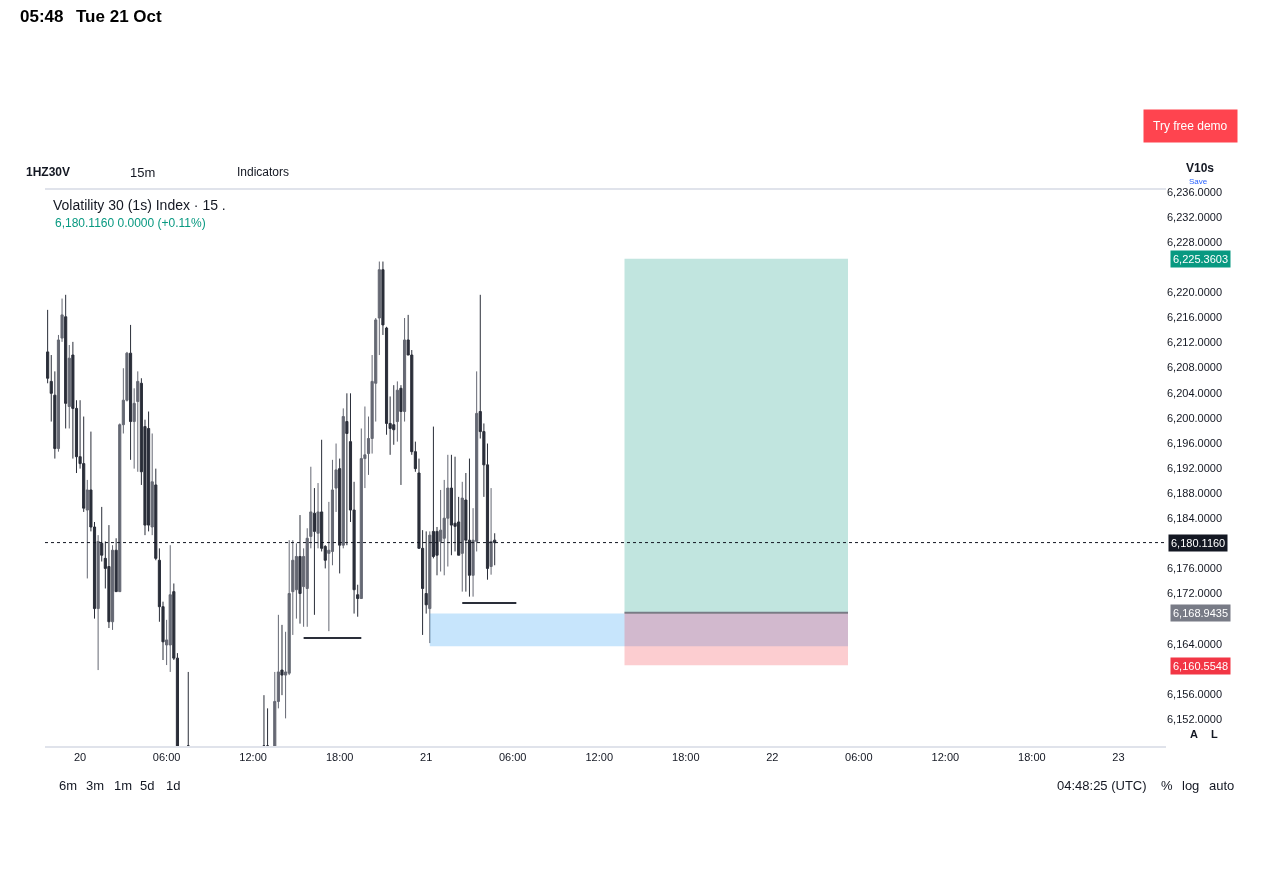  I want to click on text: 15m, so click(143, 172).